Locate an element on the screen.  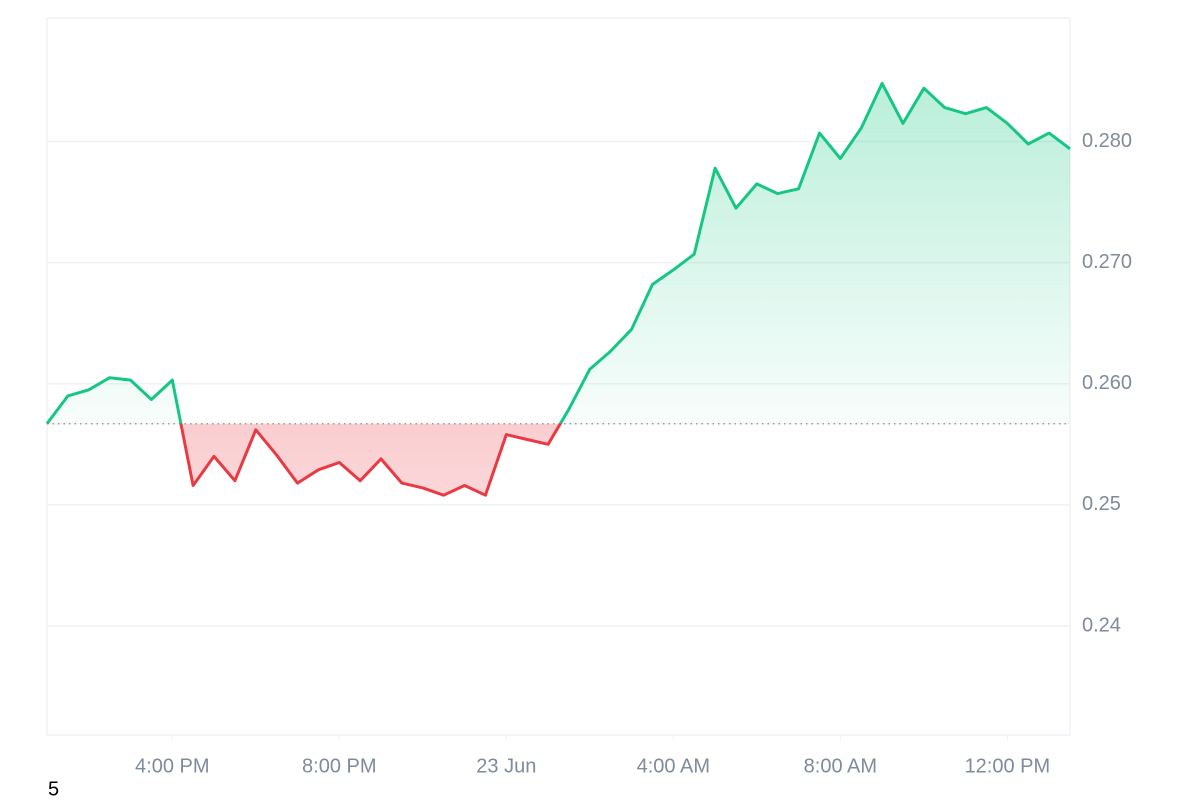
y-tick-label: 0.260 is located at coordinates (1107, 383).